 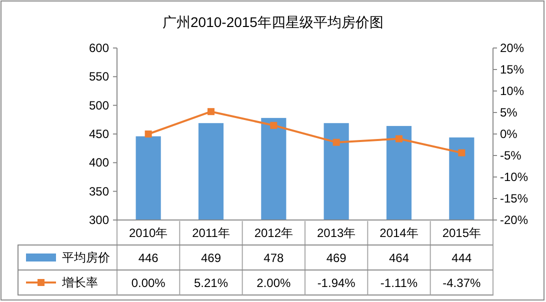 I want to click on y2-tick-label: 0%, so click(x=509, y=134).